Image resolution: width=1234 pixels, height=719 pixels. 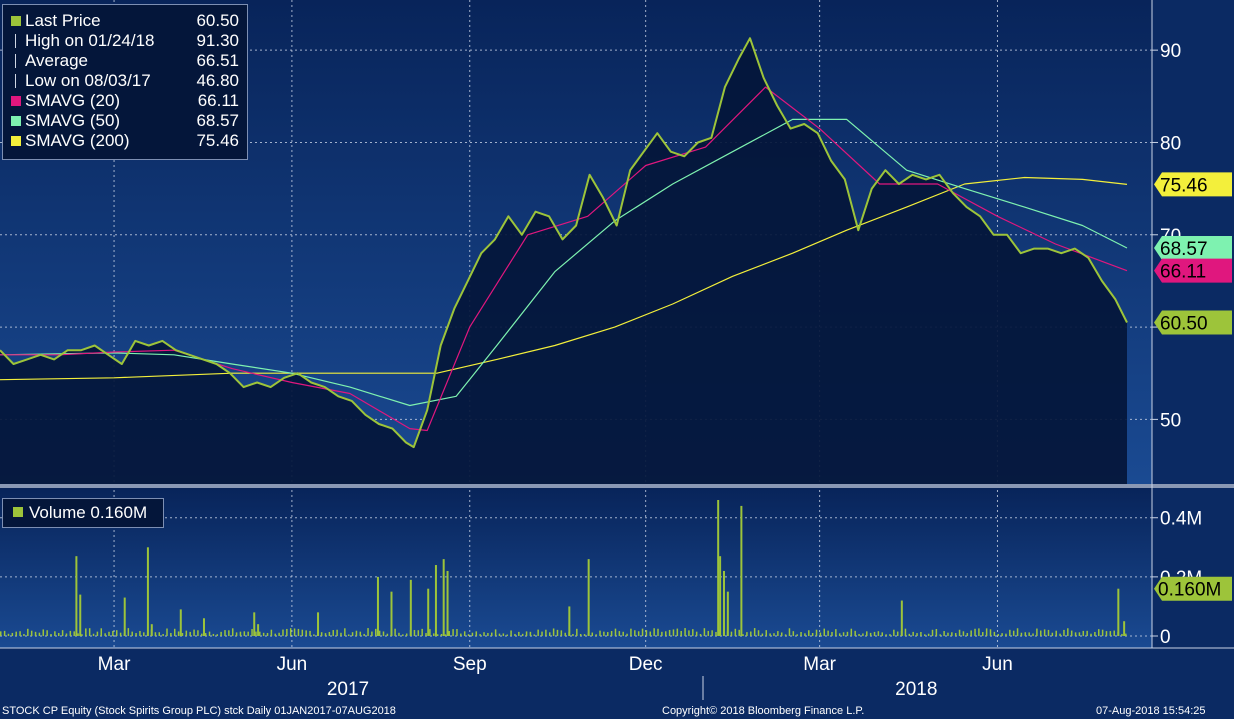 I want to click on volume-legend-label: Volume 0.160M, so click(x=88, y=512).